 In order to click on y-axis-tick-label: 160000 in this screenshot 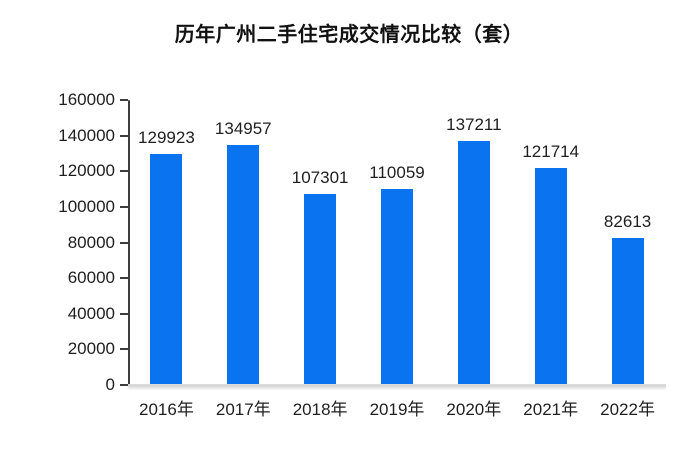, I will do `click(86, 99)`.